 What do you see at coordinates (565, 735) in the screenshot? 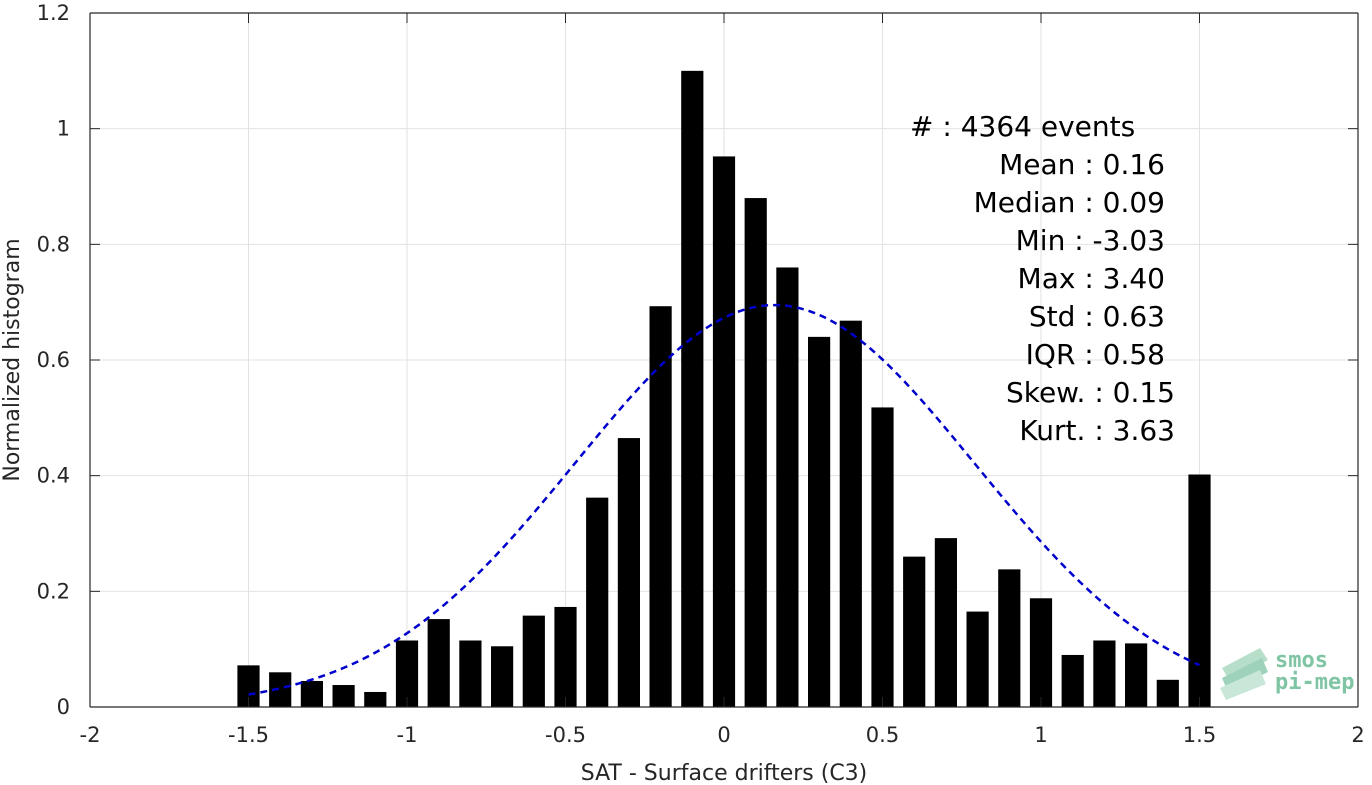
I see `x-tick-label: -0.5` at bounding box center [565, 735].